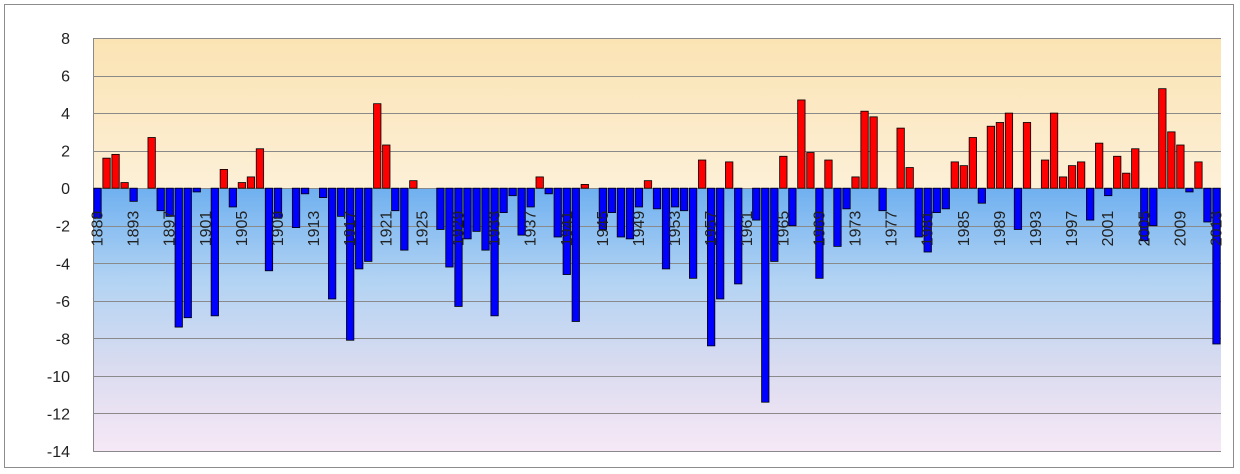 The image size is (1240, 474). I want to click on y-tick-label: 4, so click(65, 114).